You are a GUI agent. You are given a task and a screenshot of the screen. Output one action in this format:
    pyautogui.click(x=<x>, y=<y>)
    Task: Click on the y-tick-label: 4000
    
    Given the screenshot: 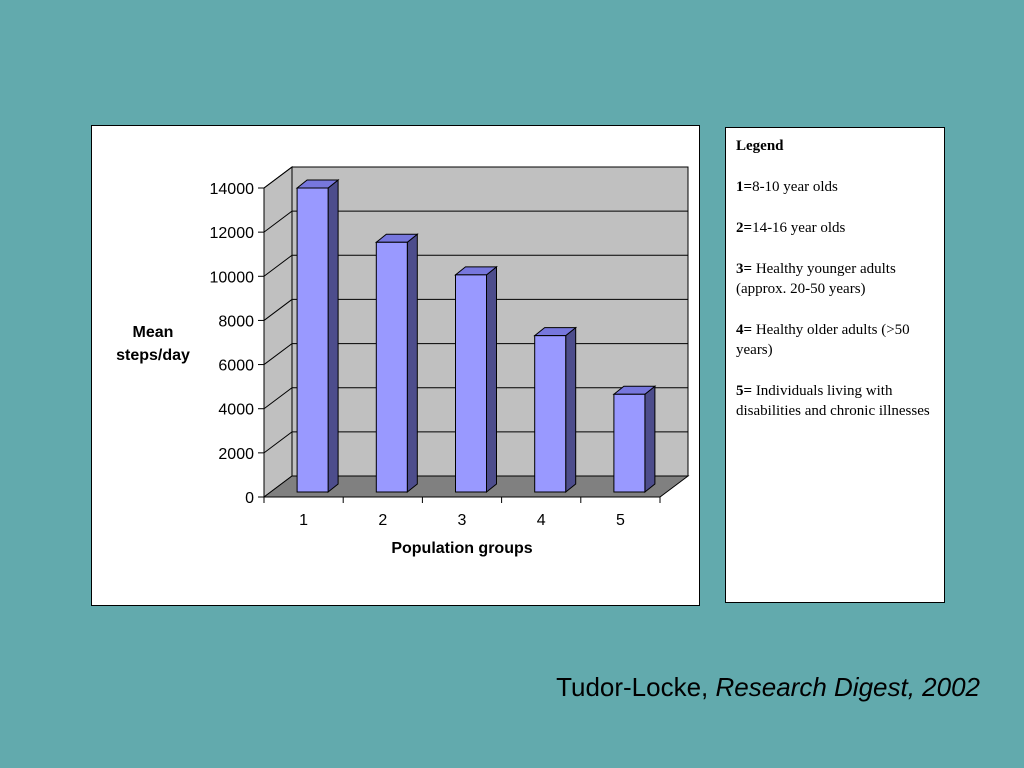 What is the action you would take?
    pyautogui.click(x=236, y=410)
    